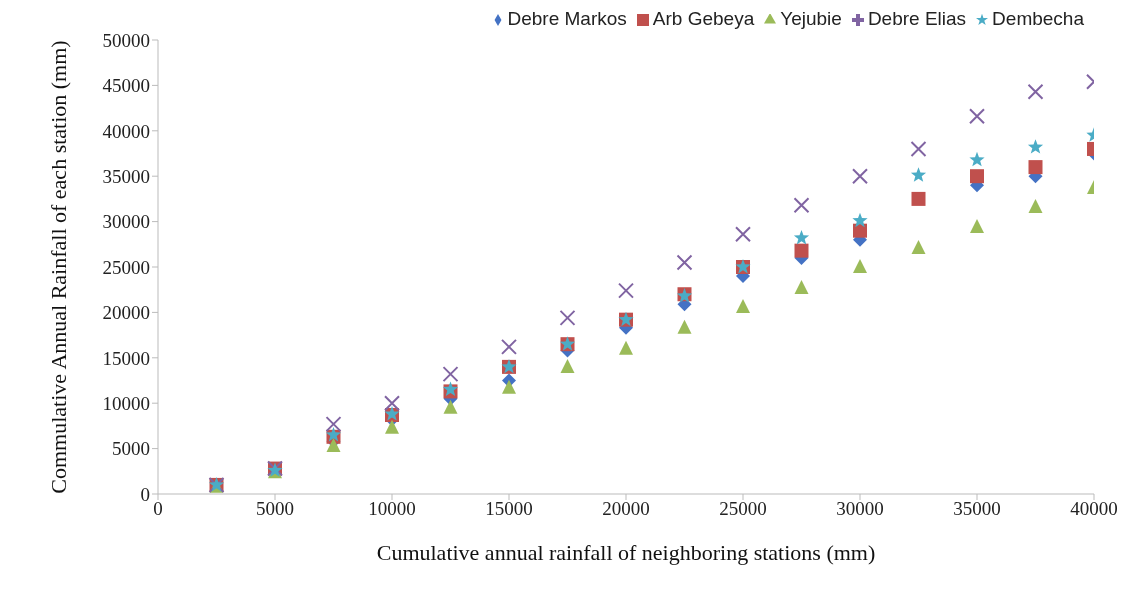 The image size is (1147, 592). I want to click on y-axis-title: Commulative Annual Rainfall of each station (mm), so click(58, 267).